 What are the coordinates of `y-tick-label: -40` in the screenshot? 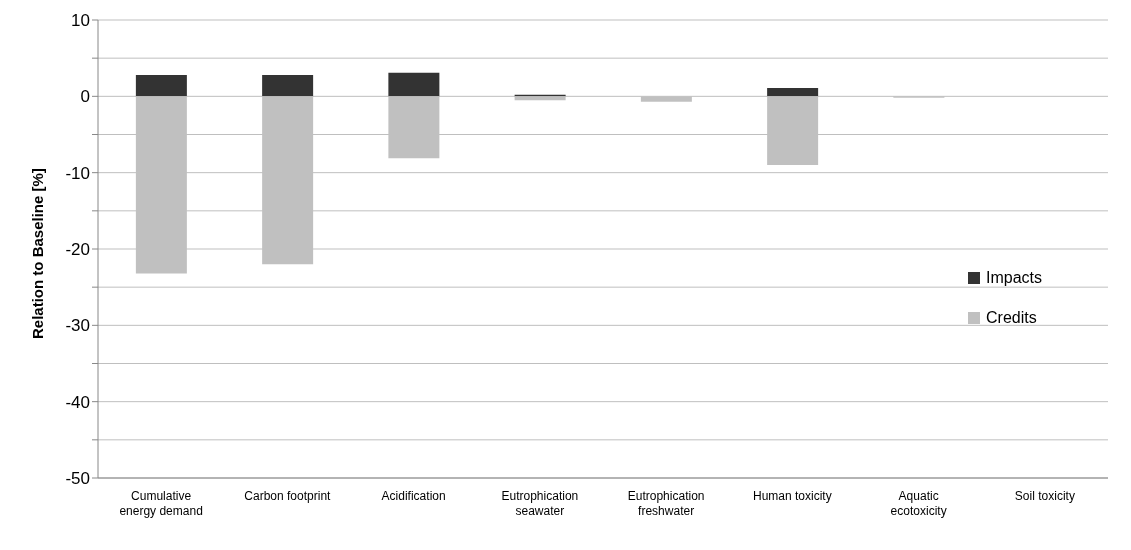 It's located at (77, 402).